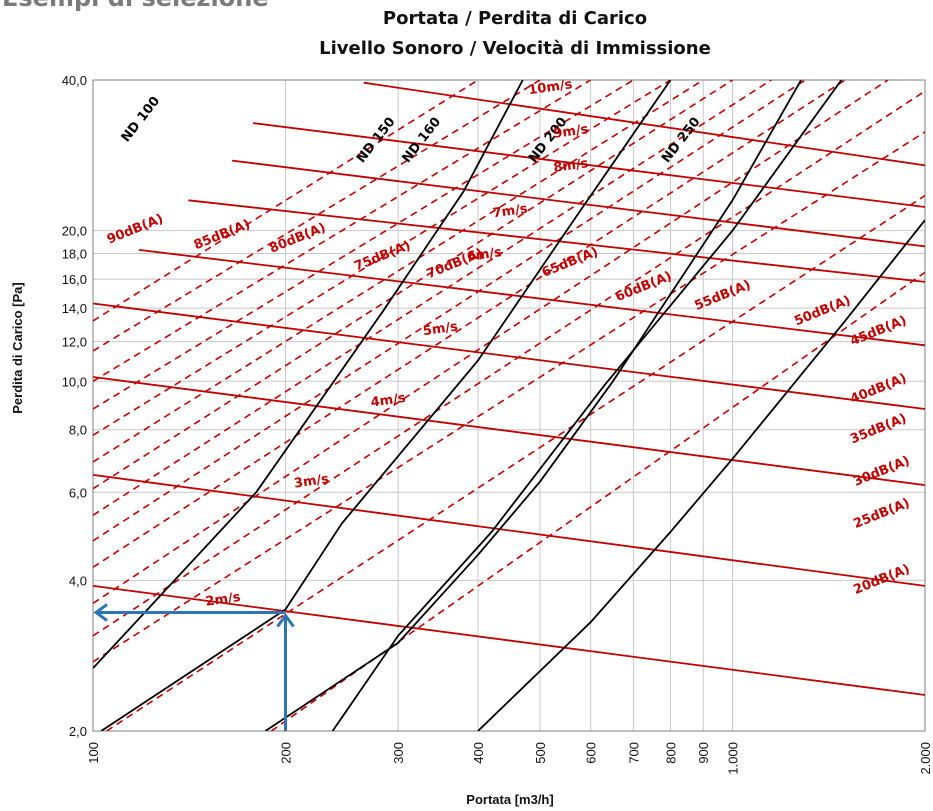  Describe the element at coordinates (74, 342) in the screenshot. I see `y-tick-label: 12,0` at that location.